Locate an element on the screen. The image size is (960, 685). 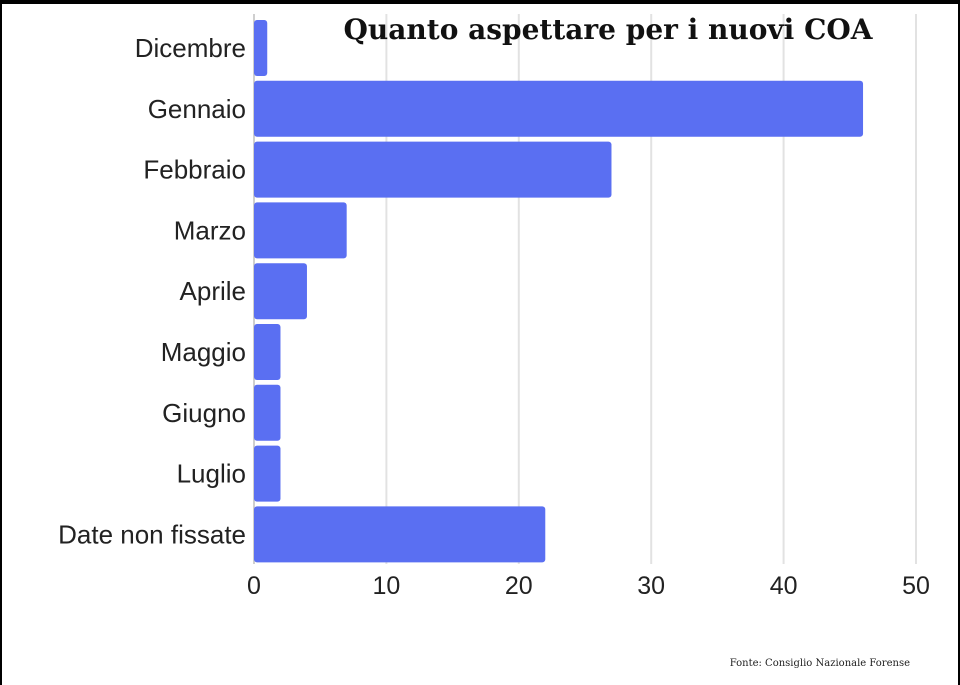
category-label: Date non fissate is located at coordinates (152, 534).